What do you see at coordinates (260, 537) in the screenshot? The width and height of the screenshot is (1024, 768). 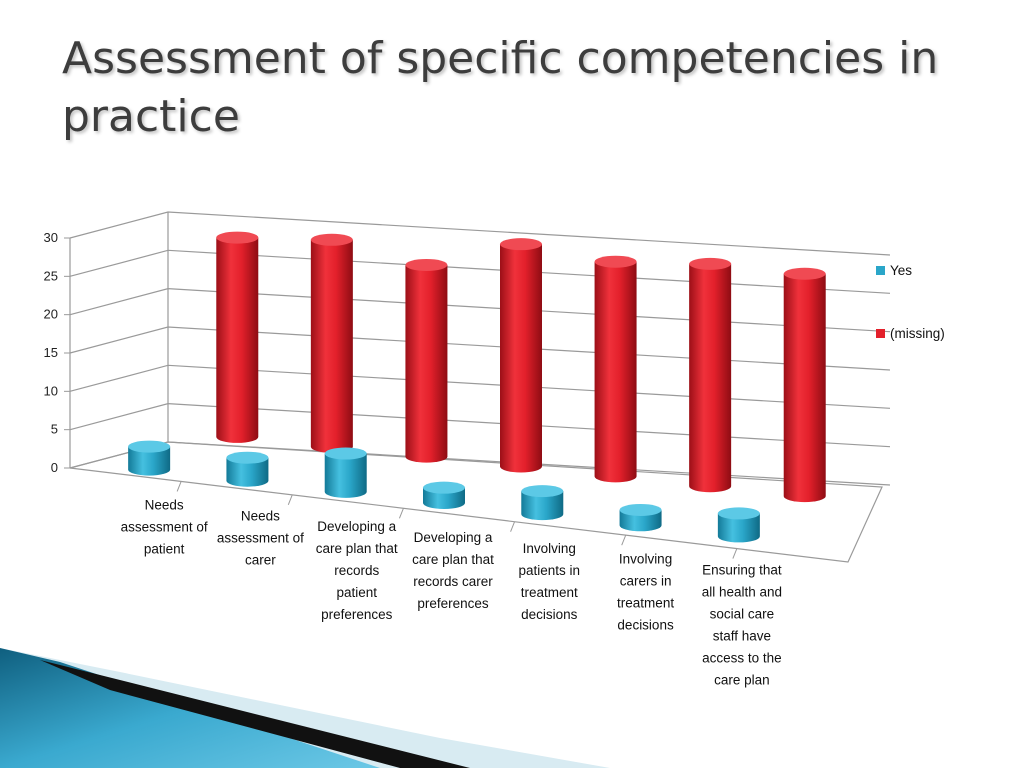 I see `category-label: Needs assessment of carer` at bounding box center [260, 537].